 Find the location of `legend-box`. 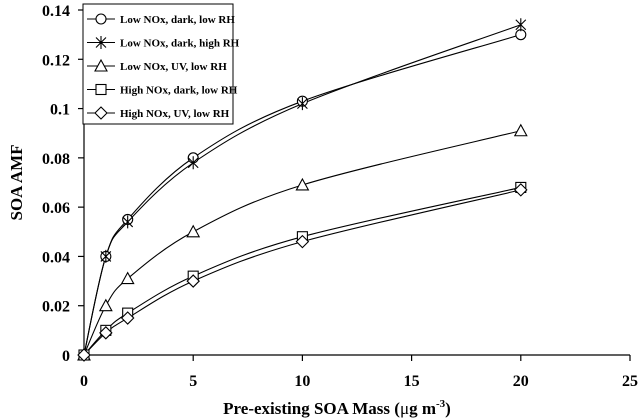

legend-box is located at coordinates (158, 64).